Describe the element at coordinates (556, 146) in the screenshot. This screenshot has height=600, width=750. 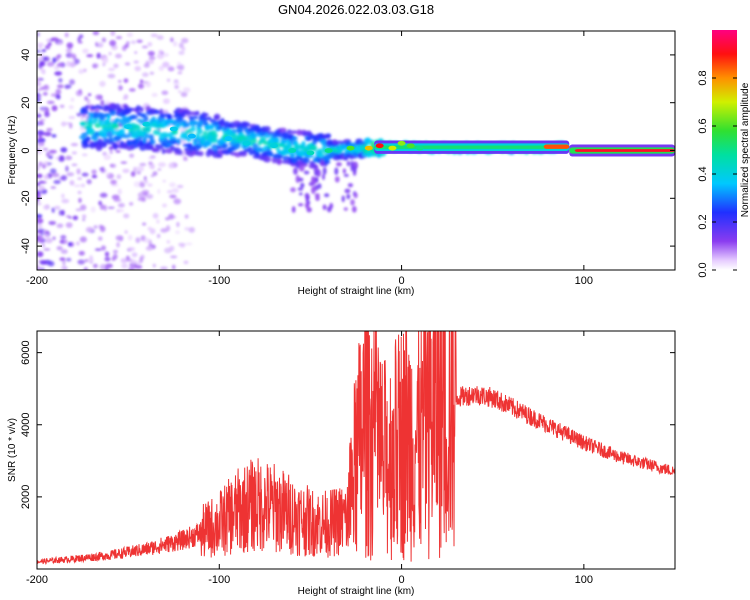
I see `spectrogram-band-hot` at that location.